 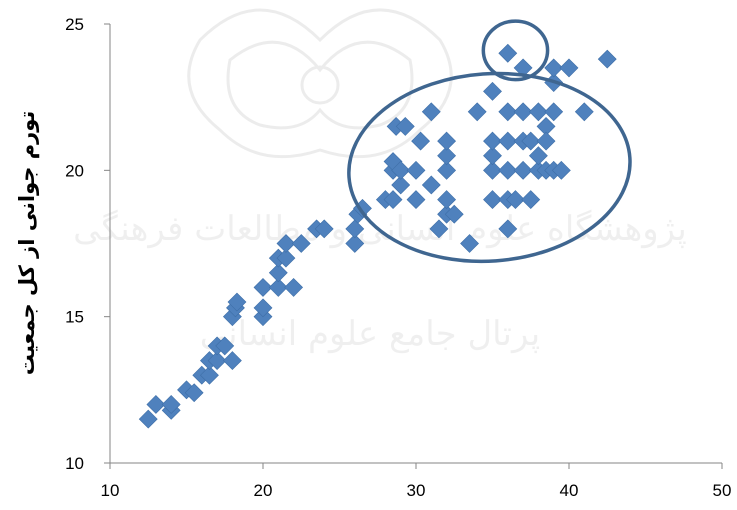 What do you see at coordinates (74, 463) in the screenshot?
I see `y-tick-label: 10` at bounding box center [74, 463].